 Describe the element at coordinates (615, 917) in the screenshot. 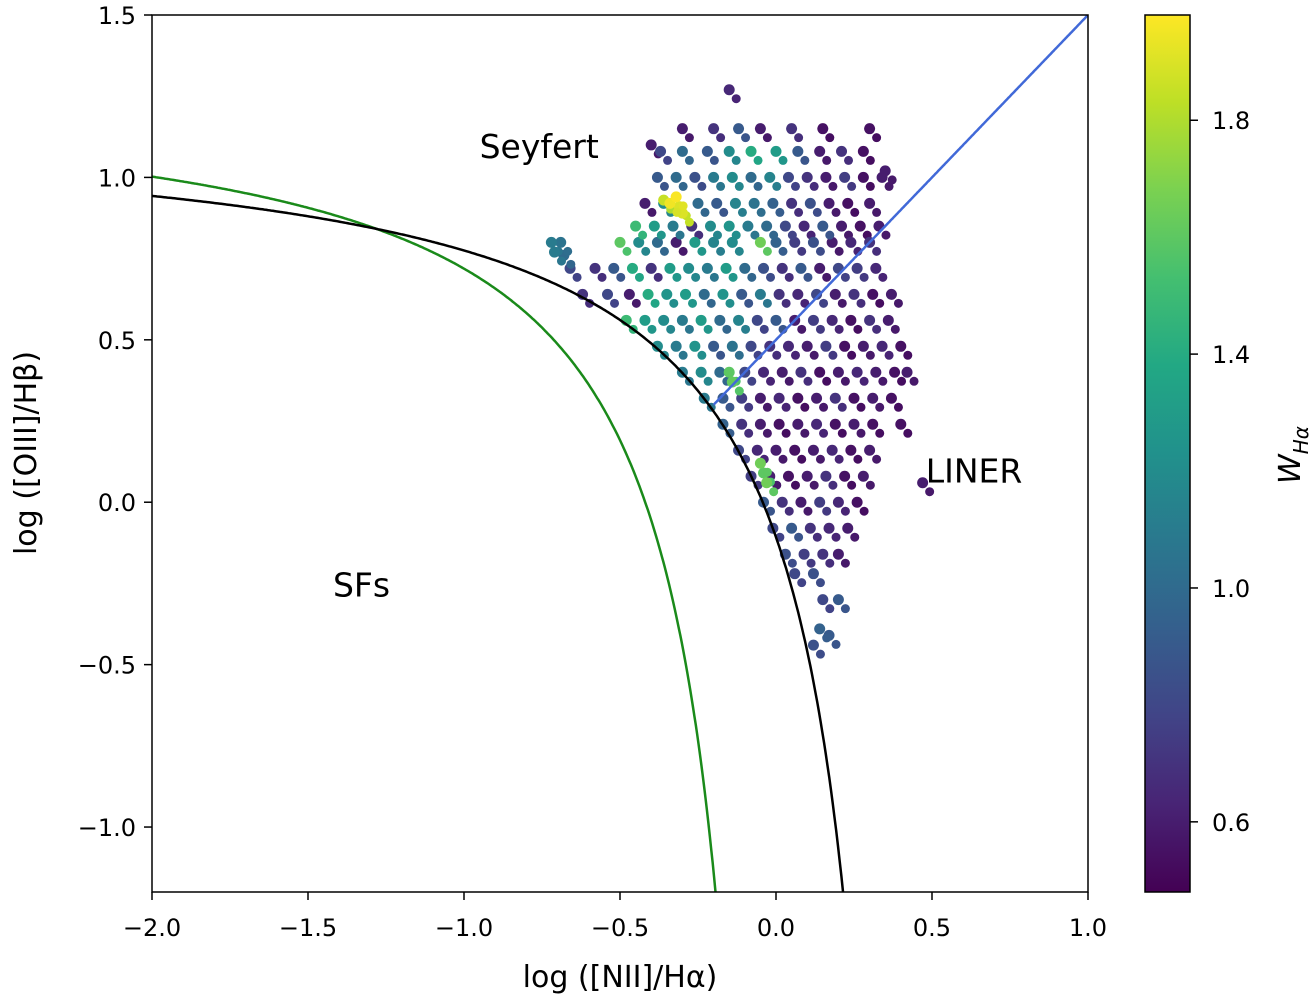

I see `x-axis: −2.0 −1.5 −1.0 −0.5 0.0 0.5 1.0` at that location.